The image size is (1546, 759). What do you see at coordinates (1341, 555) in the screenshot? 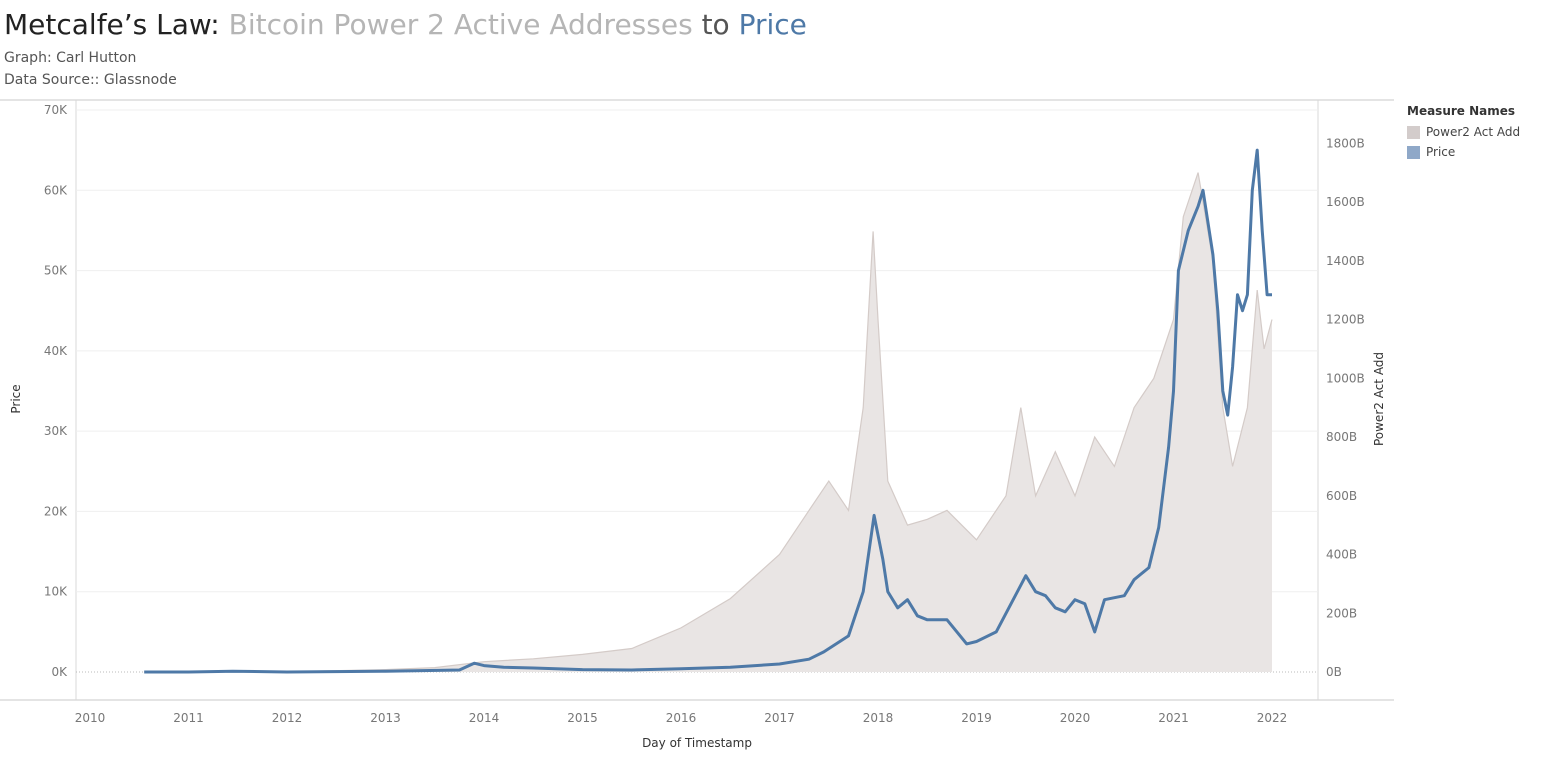
I see `y-right-tick-label: 400B` at bounding box center [1341, 555].